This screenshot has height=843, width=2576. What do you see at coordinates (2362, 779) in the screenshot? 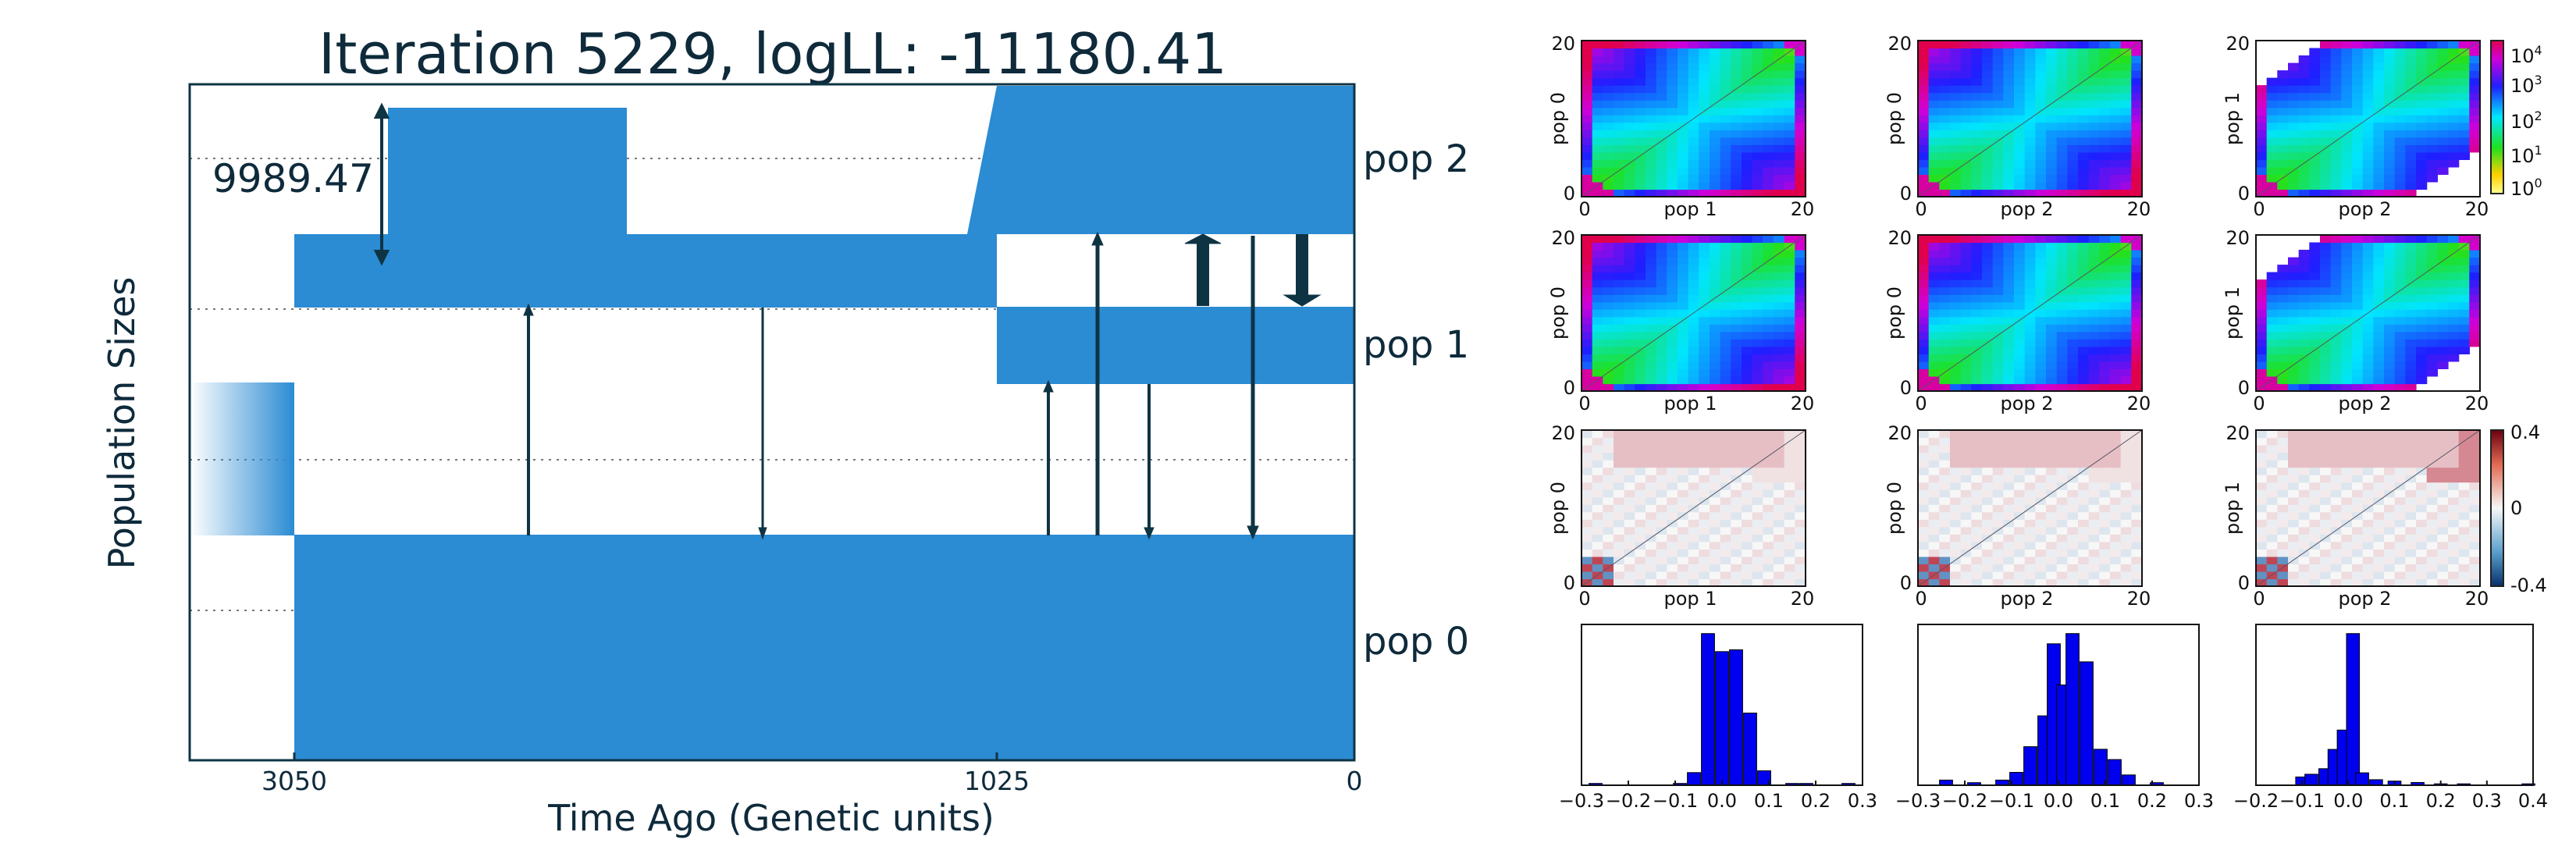
I see `histogram-bar` at bounding box center [2362, 779].